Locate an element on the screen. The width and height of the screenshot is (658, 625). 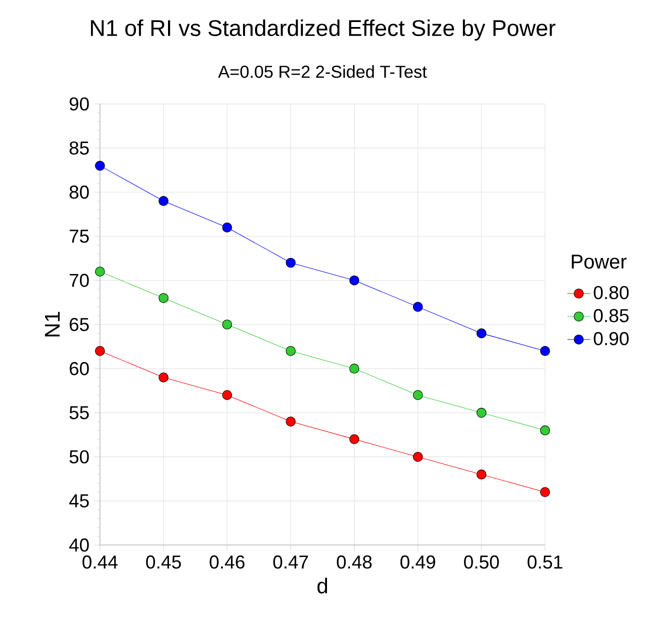
x-tick-label: 0.46 is located at coordinates (227, 562).